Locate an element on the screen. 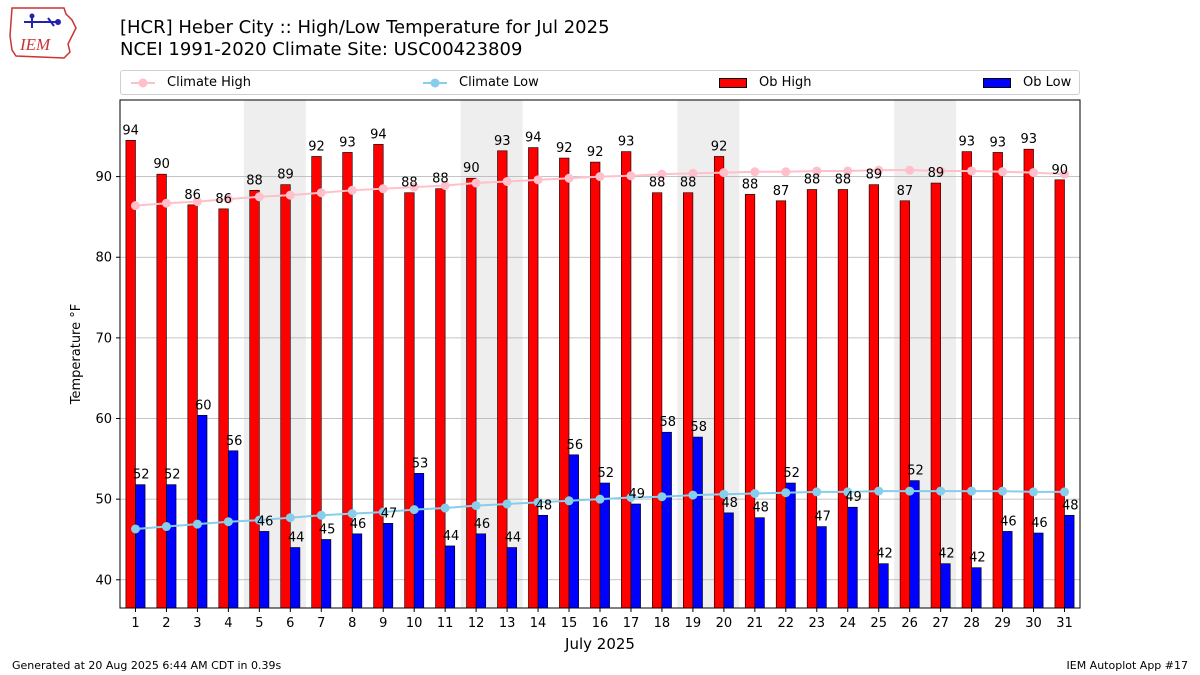 The height and width of the screenshot is (675, 1200). ob-low-label: 58 is located at coordinates (698, 427).